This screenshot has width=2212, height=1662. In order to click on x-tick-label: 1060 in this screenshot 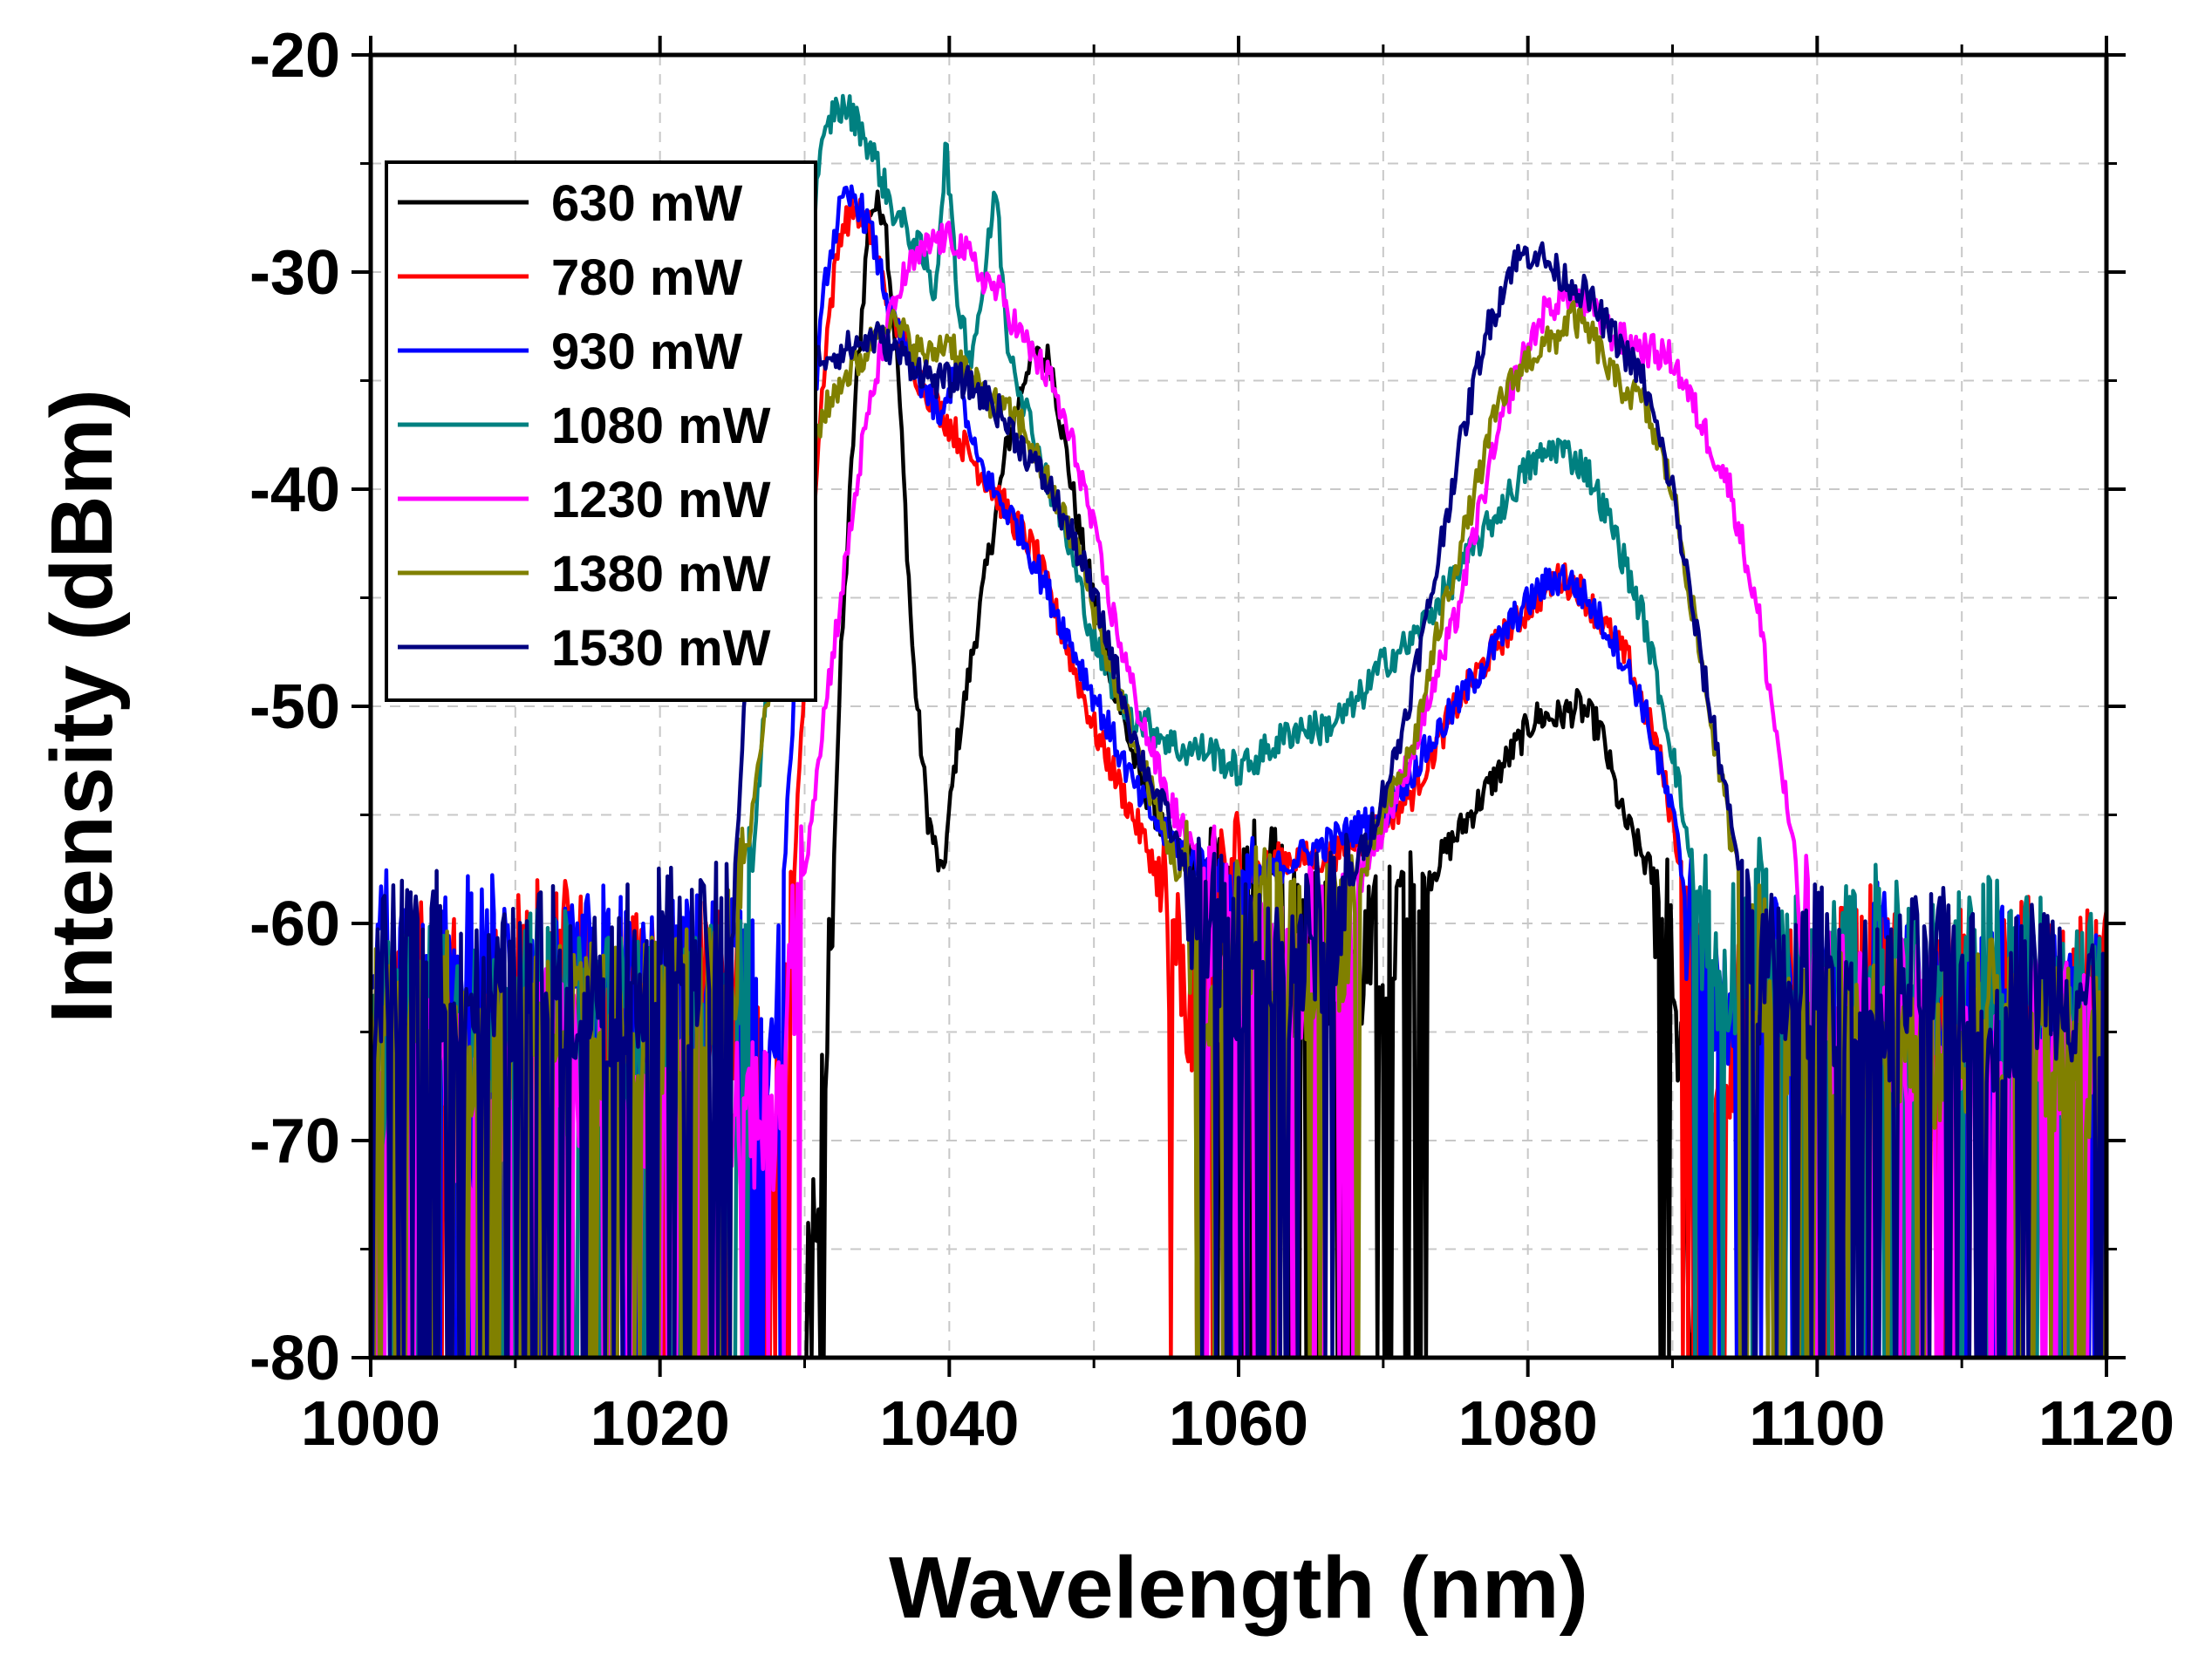, I will do `click(1238, 1424)`.